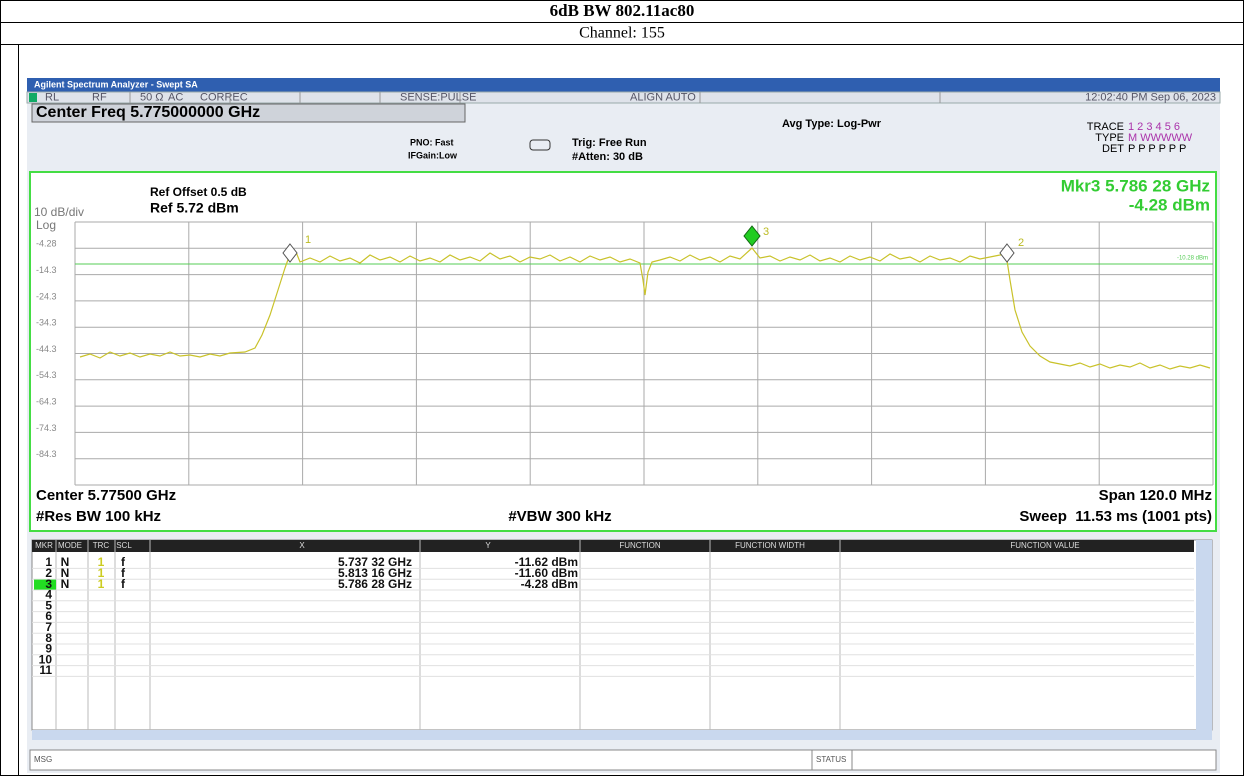 This screenshot has width=1244, height=776. What do you see at coordinates (46, 296) in the screenshot?
I see `y-axis-label: -24.3` at bounding box center [46, 296].